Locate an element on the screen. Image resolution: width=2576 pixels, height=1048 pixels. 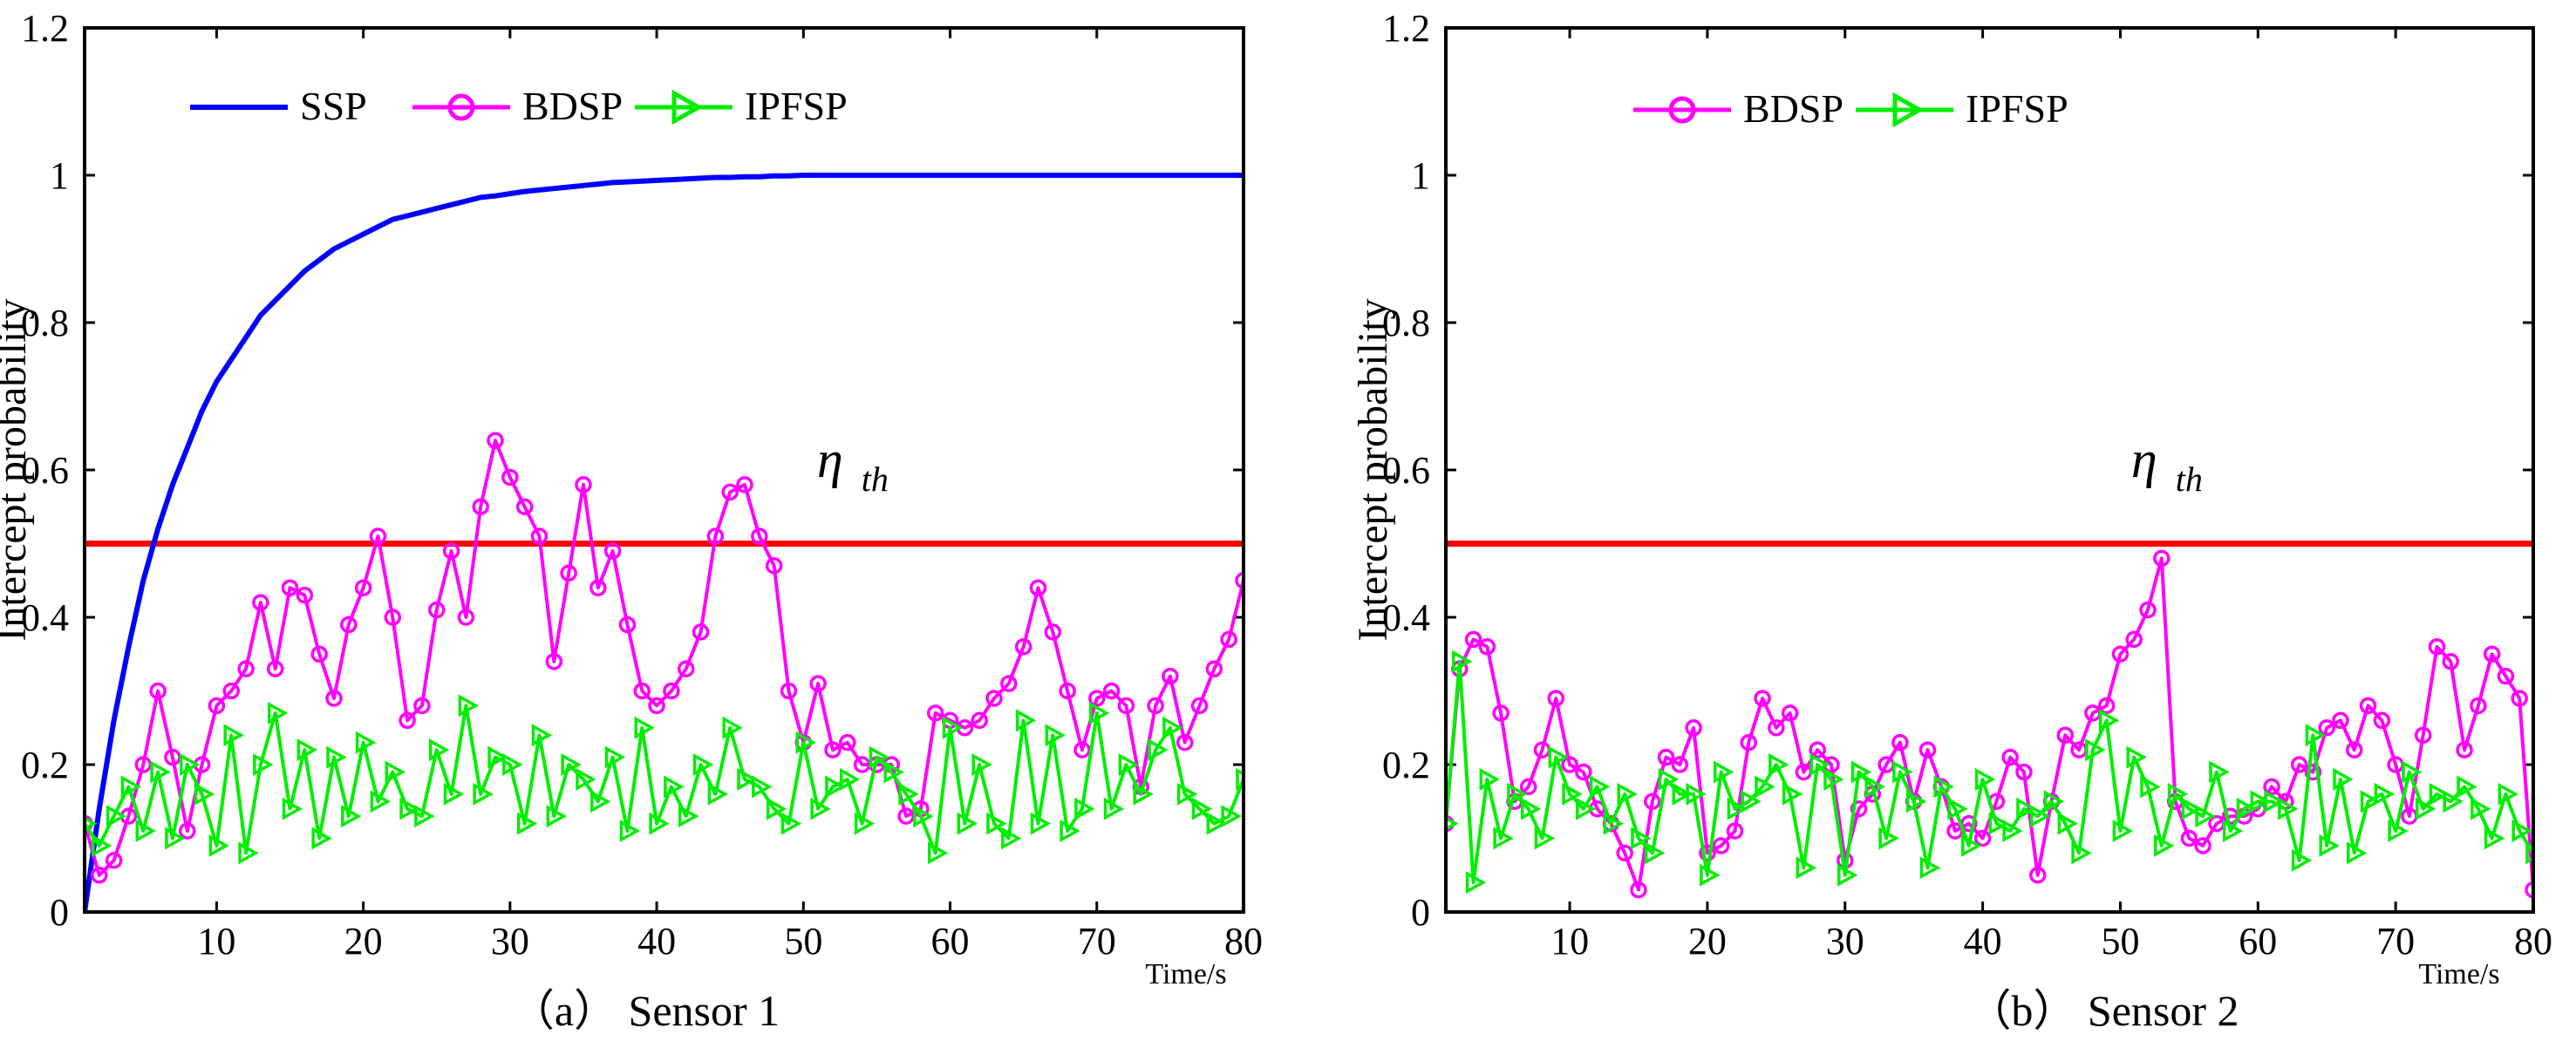
plot-area is located at coordinates (1989, 724).